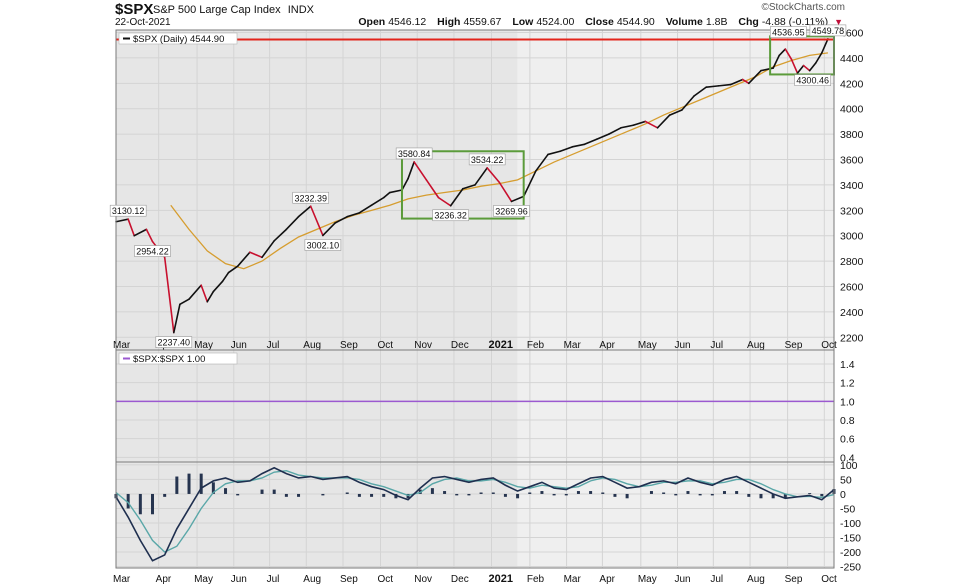 This screenshot has height=586, width=980. I want to click on annotation-label: 3232.39, so click(310, 198).